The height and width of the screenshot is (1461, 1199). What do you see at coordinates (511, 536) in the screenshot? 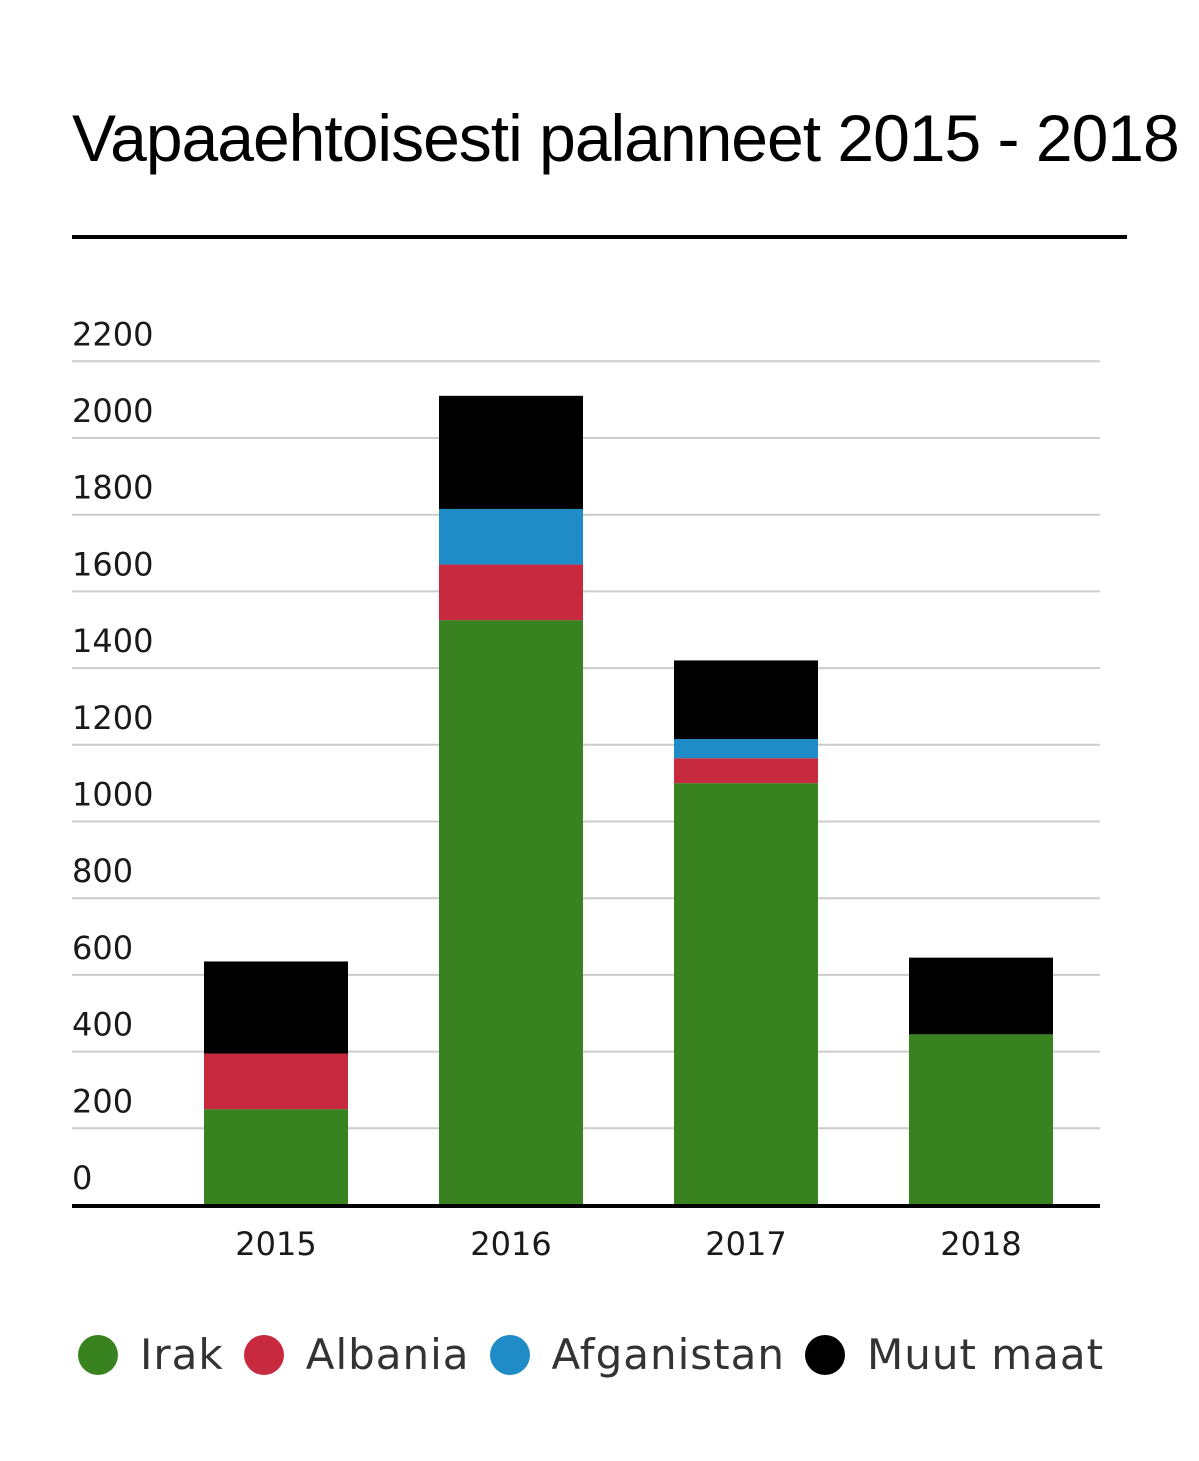
I see `bar-2016-afganistan` at bounding box center [511, 536].